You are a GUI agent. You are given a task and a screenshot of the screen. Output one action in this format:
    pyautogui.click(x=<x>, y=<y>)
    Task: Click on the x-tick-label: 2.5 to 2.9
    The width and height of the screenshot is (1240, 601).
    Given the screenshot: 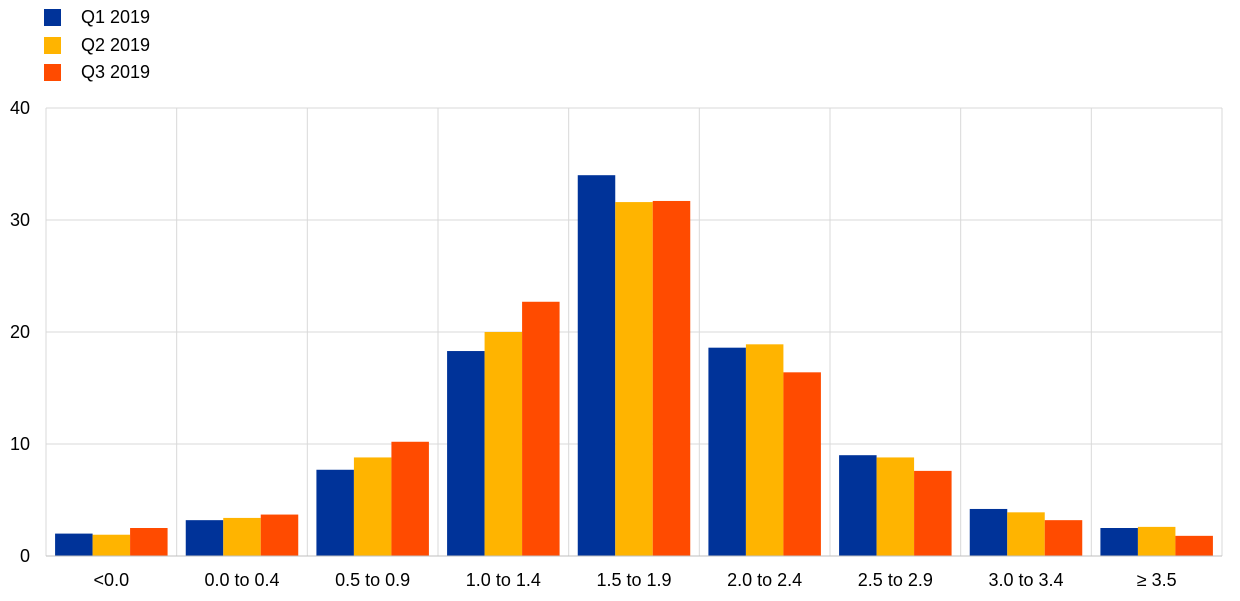 What is the action you would take?
    pyautogui.click(x=895, y=580)
    